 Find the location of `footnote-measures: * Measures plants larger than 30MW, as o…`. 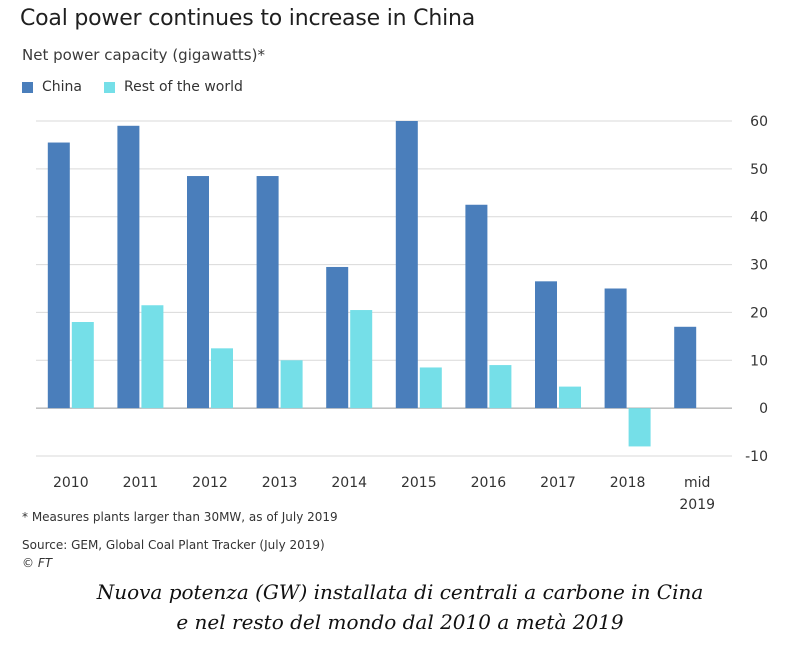

footnote-measures: * Measures plants larger than 30MW, as o… is located at coordinates (180, 517).